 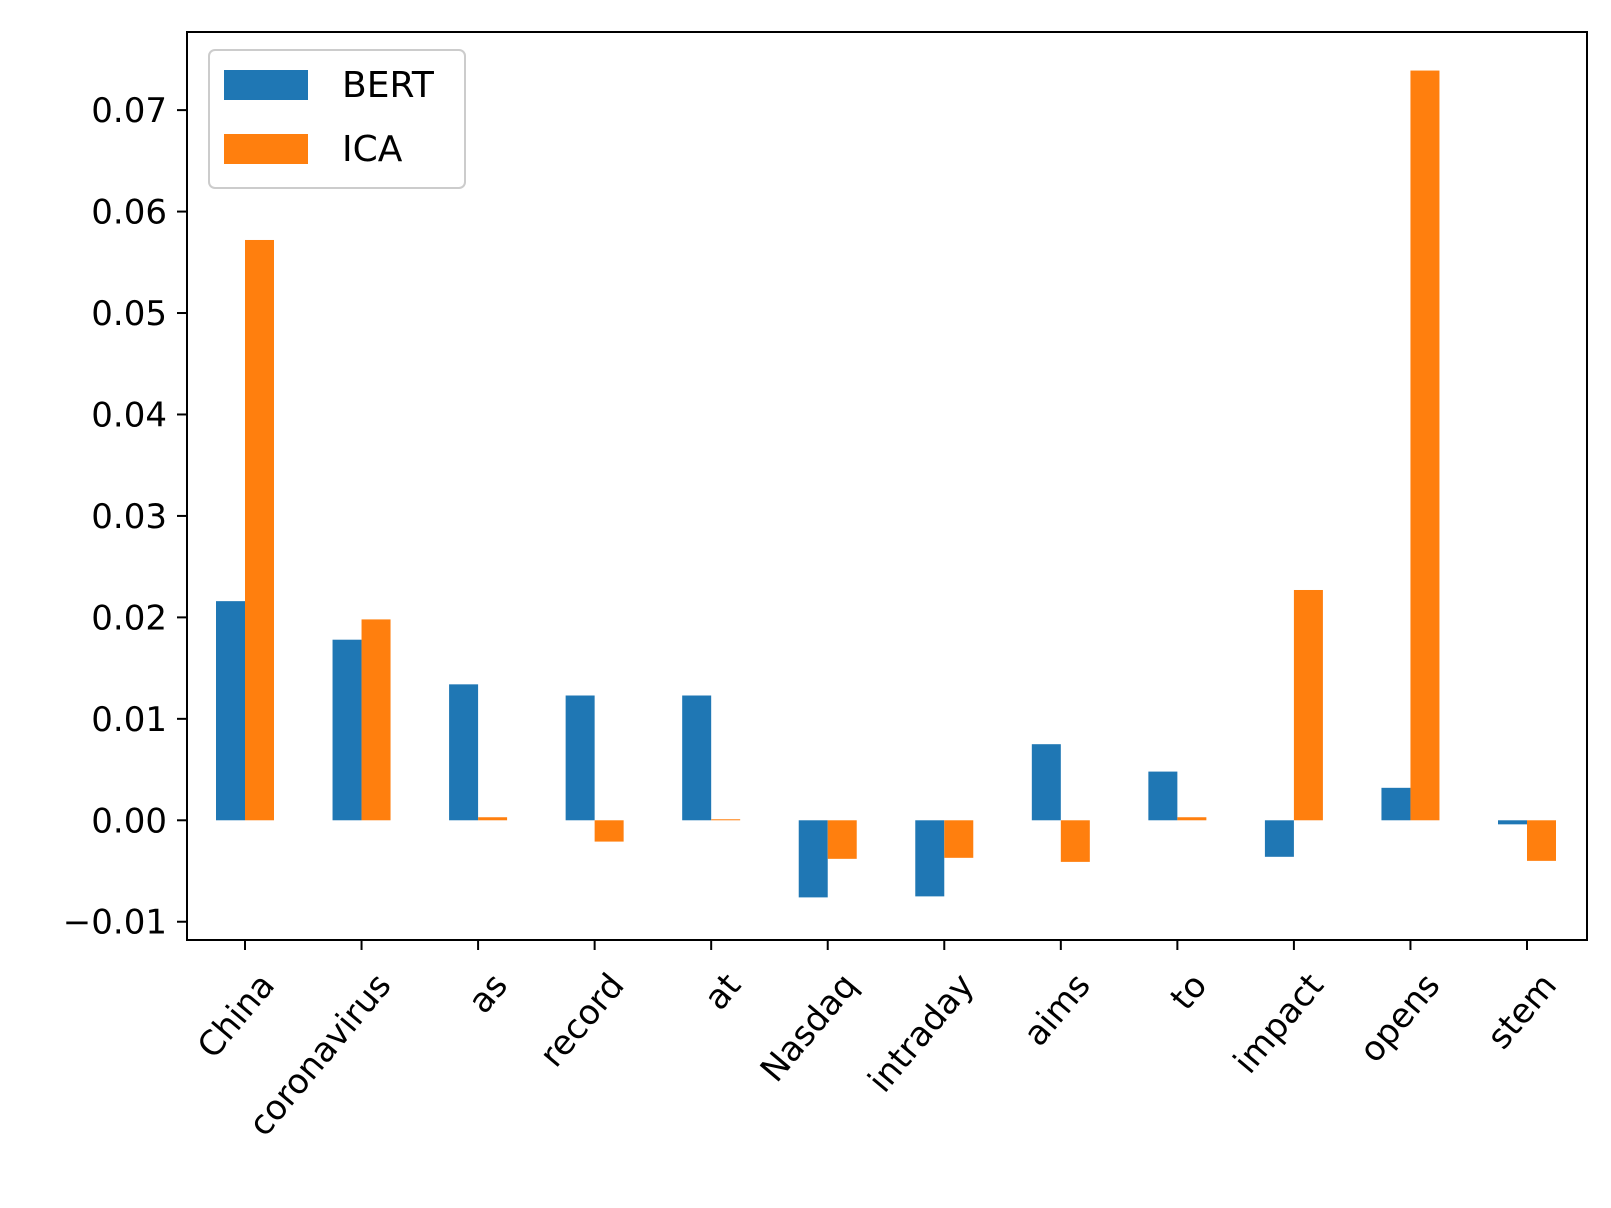 What do you see at coordinates (1057, 1010) in the screenshot?
I see `x-tick-label: aims` at bounding box center [1057, 1010].